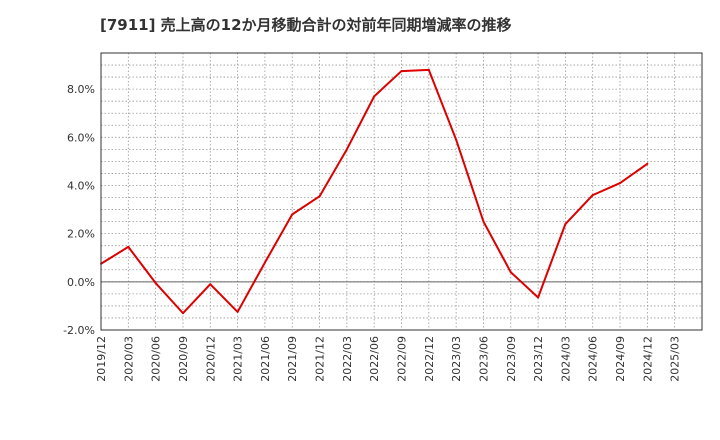 Image resolution: width=720 pixels, height=440 pixels. I want to click on x-tick-label: 2021/06, so click(265, 359).